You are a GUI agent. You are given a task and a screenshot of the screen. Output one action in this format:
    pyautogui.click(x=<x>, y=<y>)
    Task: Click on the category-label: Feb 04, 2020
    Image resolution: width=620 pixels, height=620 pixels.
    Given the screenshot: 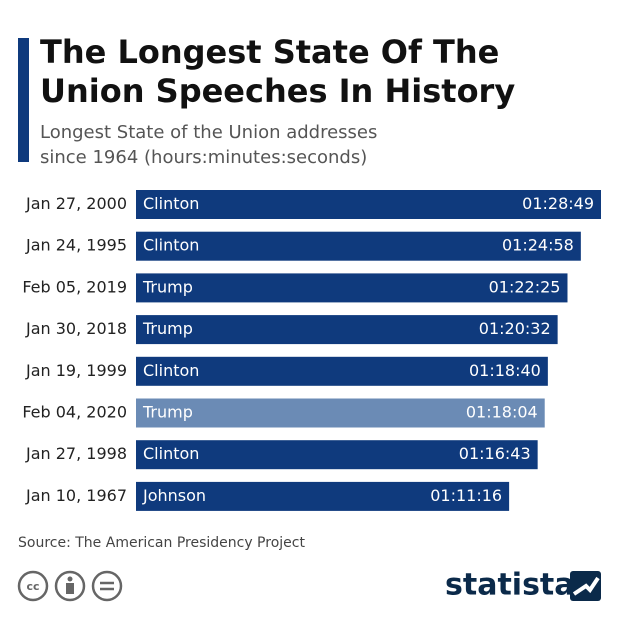 What is the action you would take?
    pyautogui.click(x=74, y=412)
    